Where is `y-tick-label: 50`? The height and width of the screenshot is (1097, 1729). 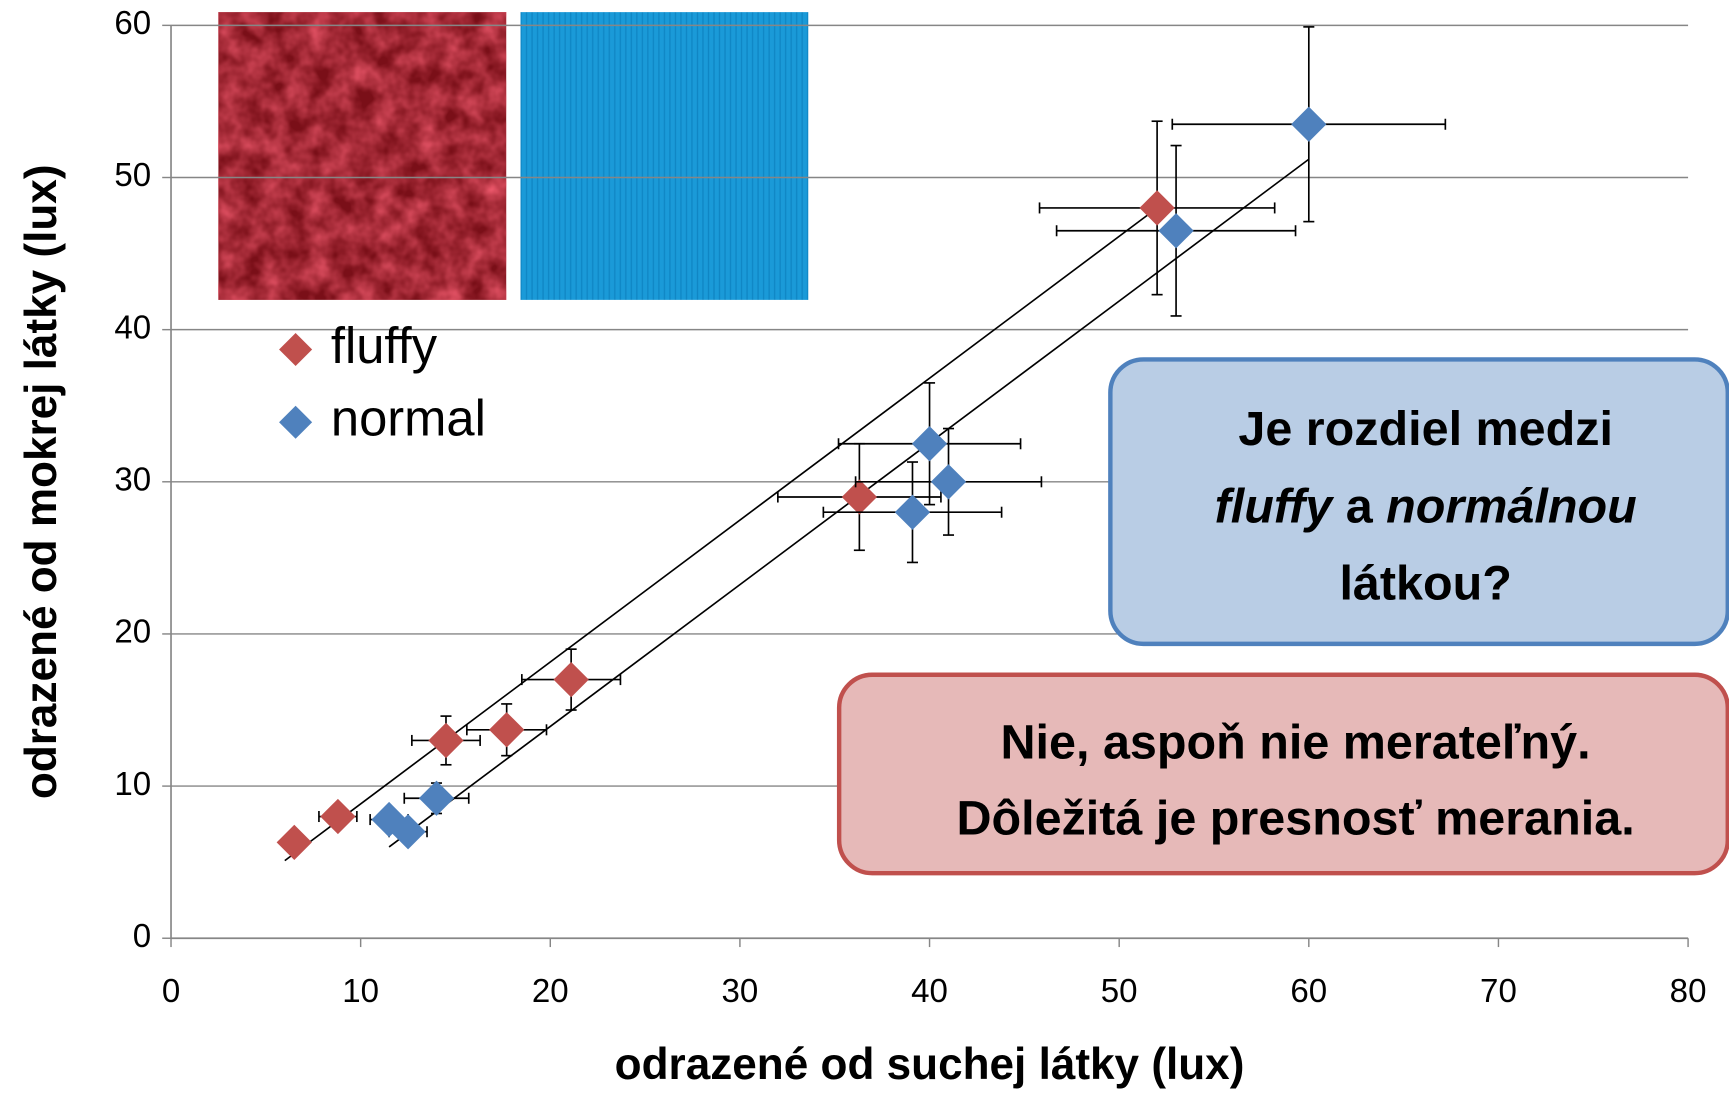 y-tick-label: 50 is located at coordinates (132, 175).